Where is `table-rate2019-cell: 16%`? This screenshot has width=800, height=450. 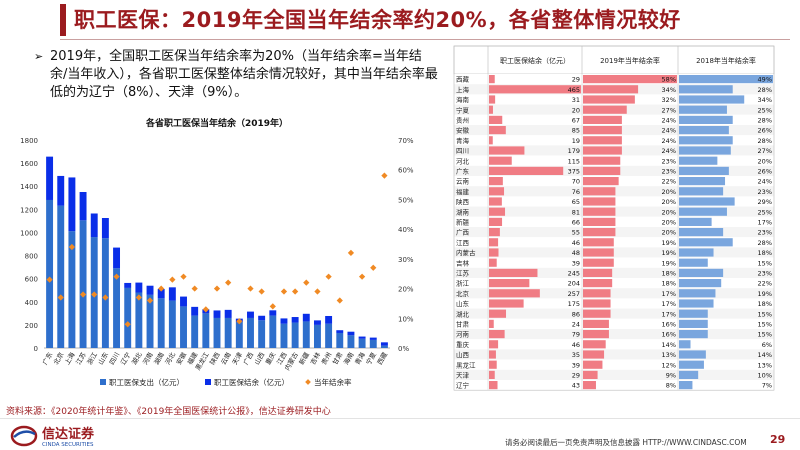 table-rate2019-cell: 16% is located at coordinates (669, 325).